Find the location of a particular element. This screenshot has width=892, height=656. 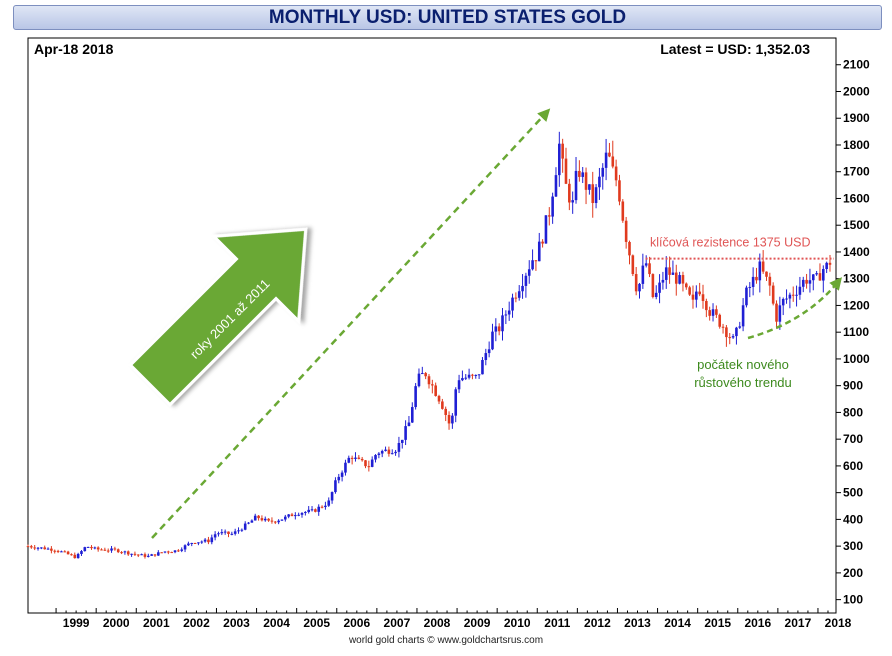

y-tick-label: 1300 is located at coordinates (856, 279).